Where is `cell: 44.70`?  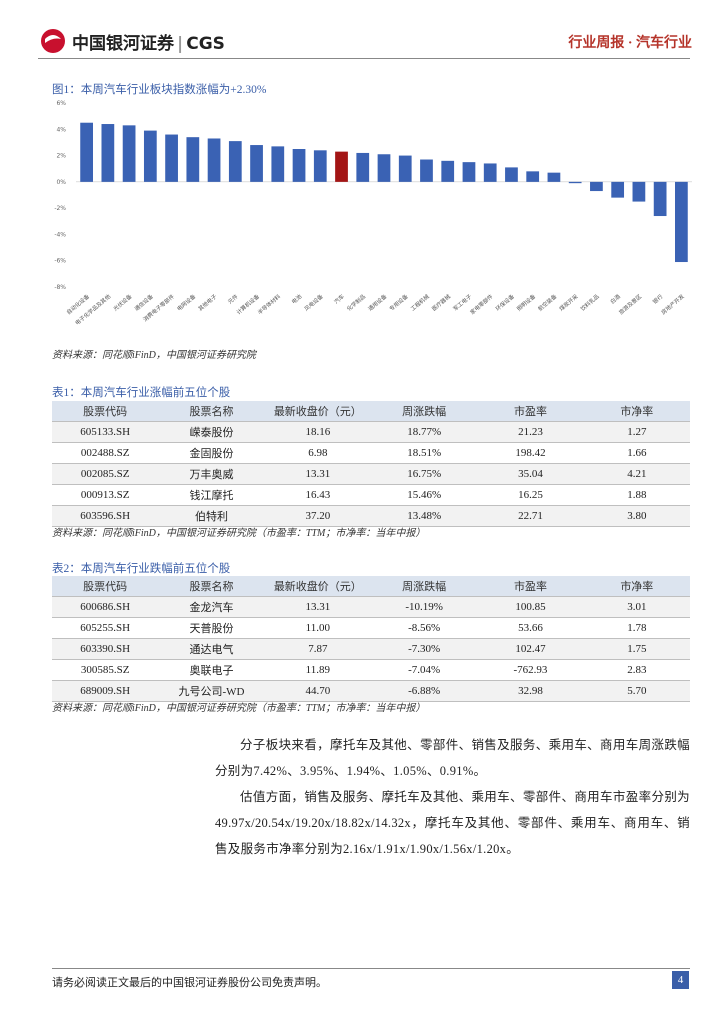
cell: 44.70 is located at coordinates (317, 691).